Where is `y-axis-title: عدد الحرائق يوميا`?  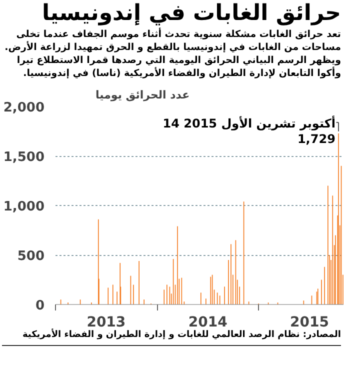 y-axis-title: عدد الحرائق يوميا is located at coordinates (143, 95).